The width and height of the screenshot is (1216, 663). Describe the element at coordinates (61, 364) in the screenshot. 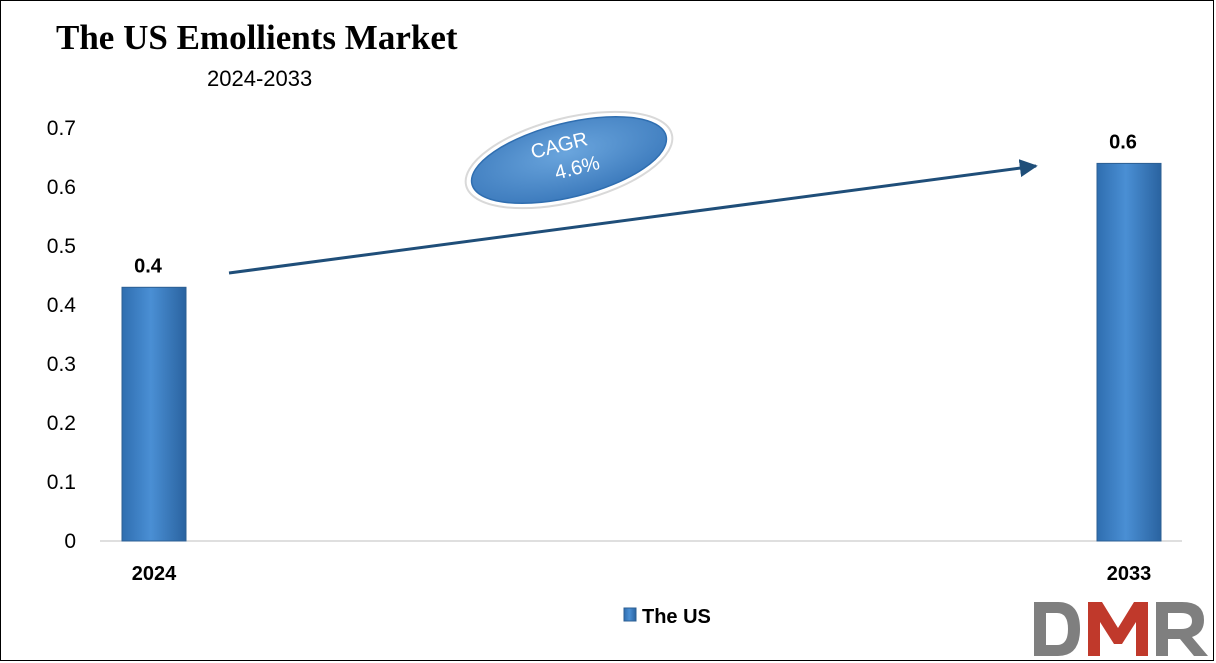

I see `y-tick-label: 0.3` at that location.